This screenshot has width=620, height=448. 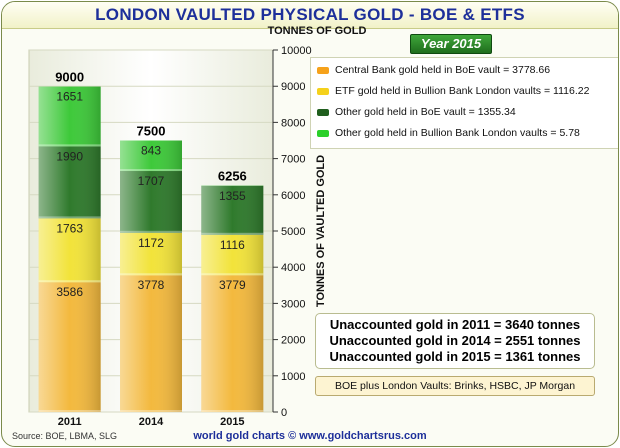 I want to click on y-tick-label: 3000, so click(x=293, y=304).